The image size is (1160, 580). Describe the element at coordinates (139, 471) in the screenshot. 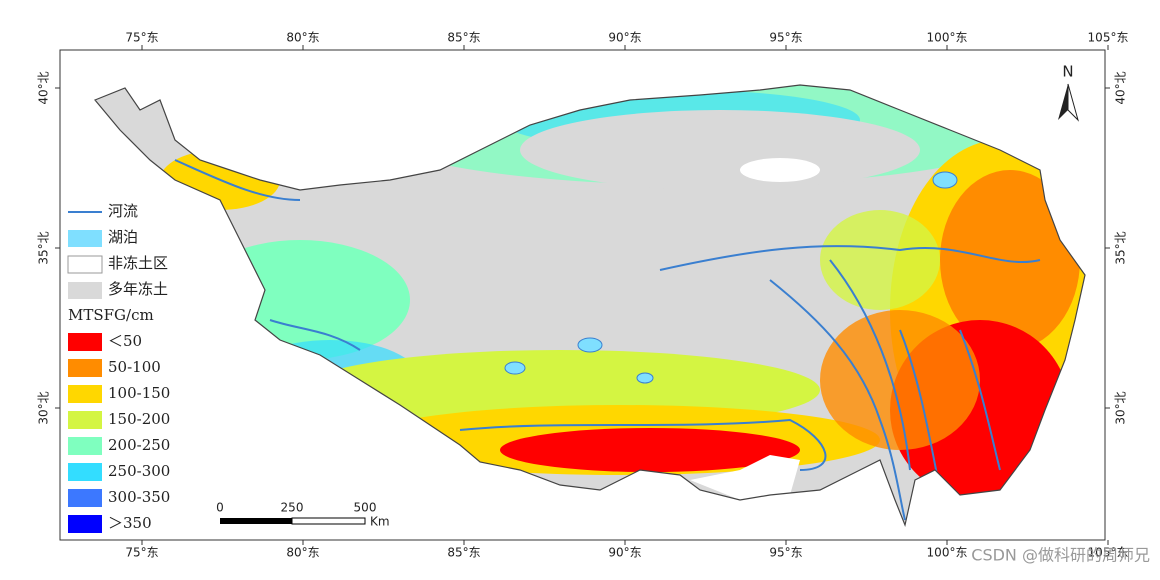

I see `legend-label: 250-300` at that location.